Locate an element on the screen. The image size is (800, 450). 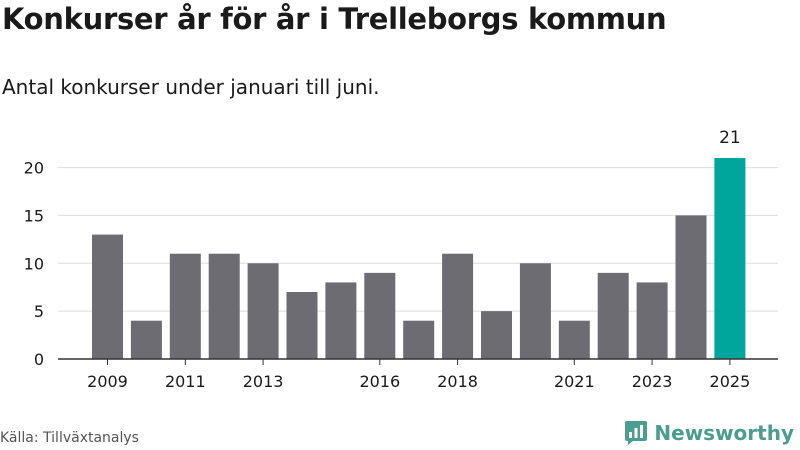
bar-2025 is located at coordinates (730, 258).